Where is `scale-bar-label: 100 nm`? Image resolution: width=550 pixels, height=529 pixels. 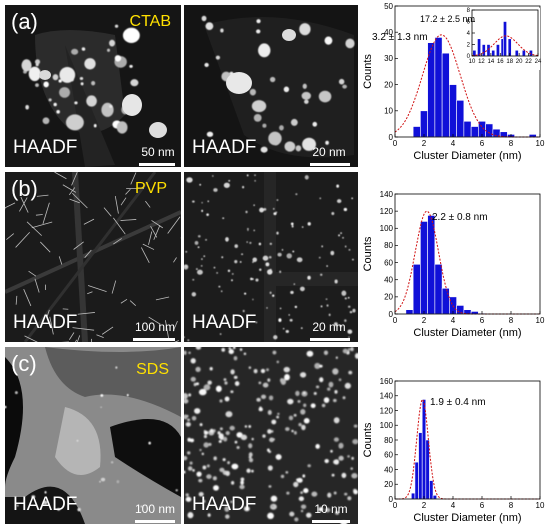 scale-bar-label: 100 nm is located at coordinates (155, 327).